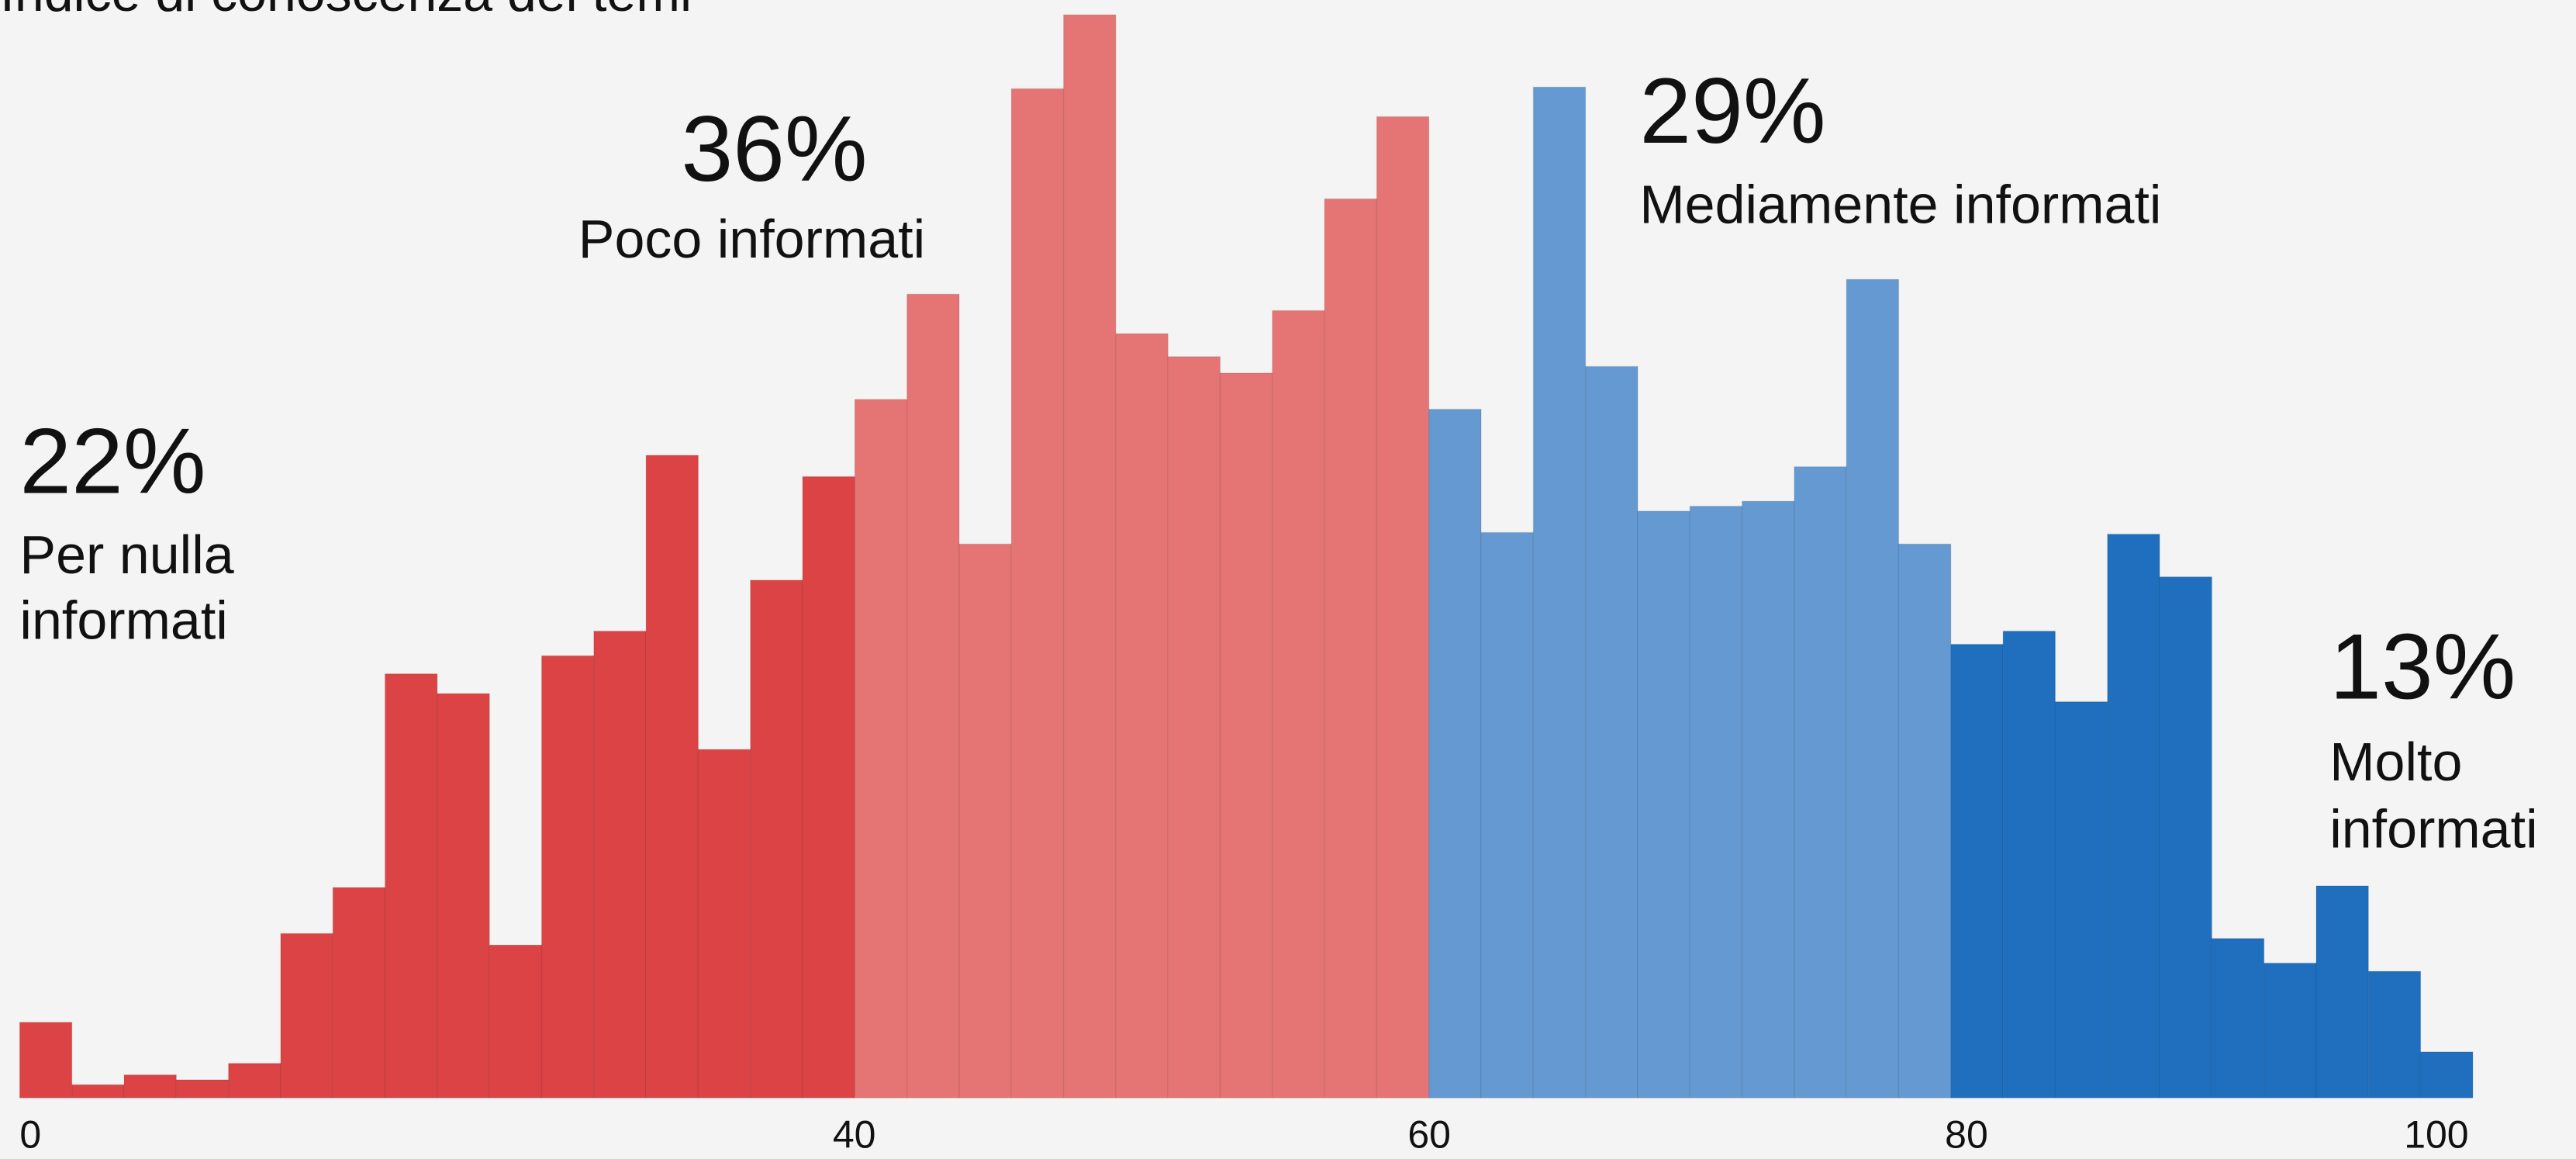 The height and width of the screenshot is (1159, 2576). Describe the element at coordinates (2436, 1134) in the screenshot. I see `x-tick-label: 100` at that location.